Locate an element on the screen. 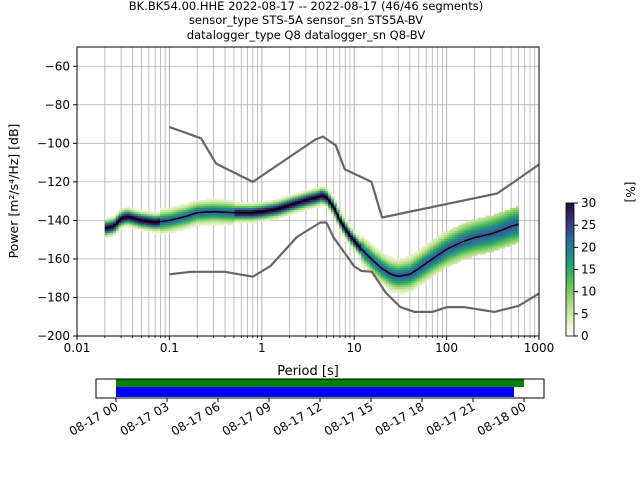 This screenshot has height=480, width=640. coverage-tick-label: 08-17 18 is located at coordinates (400, 418).